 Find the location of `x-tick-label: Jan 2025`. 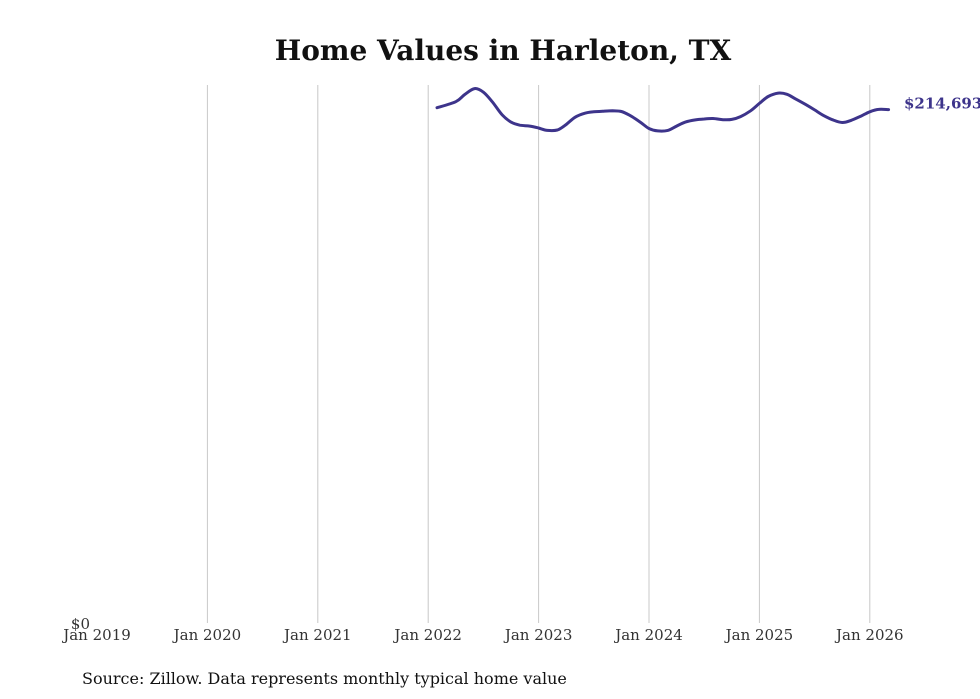

x-tick-label: Jan 2025 is located at coordinates (759, 635).